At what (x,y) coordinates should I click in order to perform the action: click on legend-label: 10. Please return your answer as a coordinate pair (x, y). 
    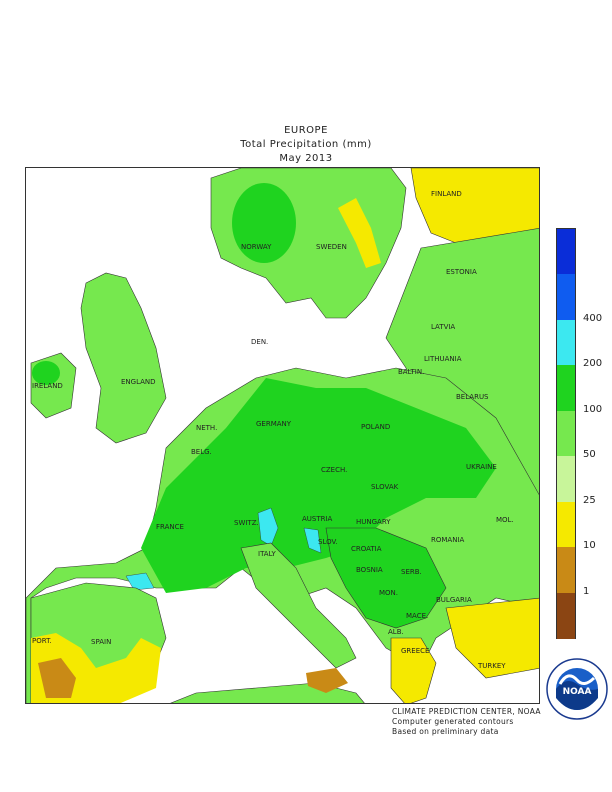
    Looking at the image, I should click on (589, 546).